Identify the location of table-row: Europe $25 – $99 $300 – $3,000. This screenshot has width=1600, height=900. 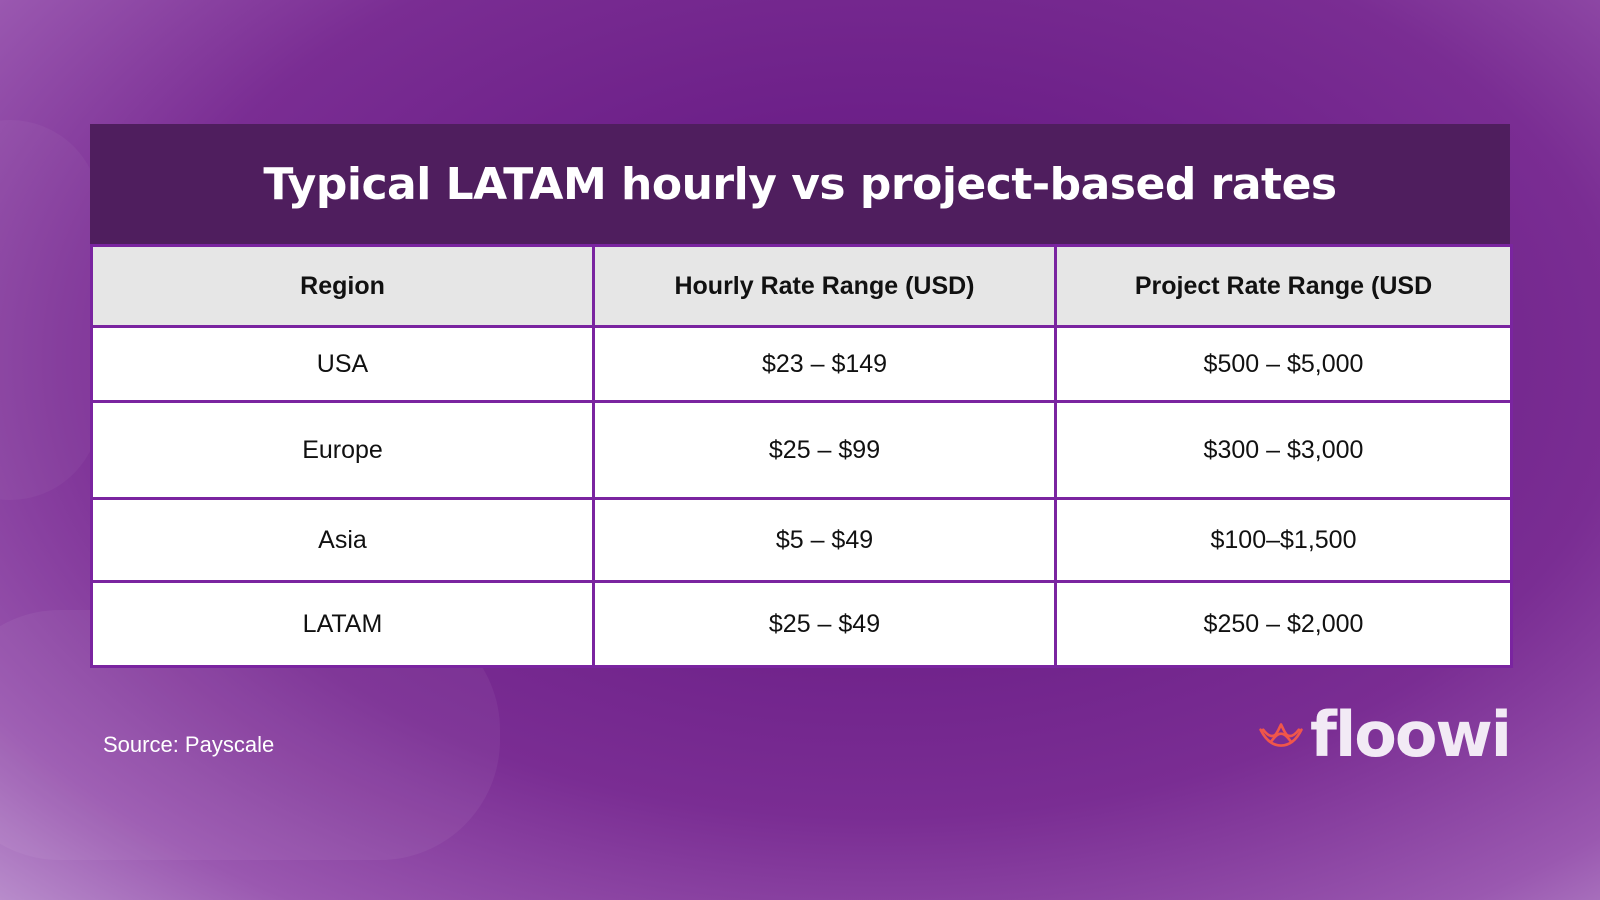
(801, 450).